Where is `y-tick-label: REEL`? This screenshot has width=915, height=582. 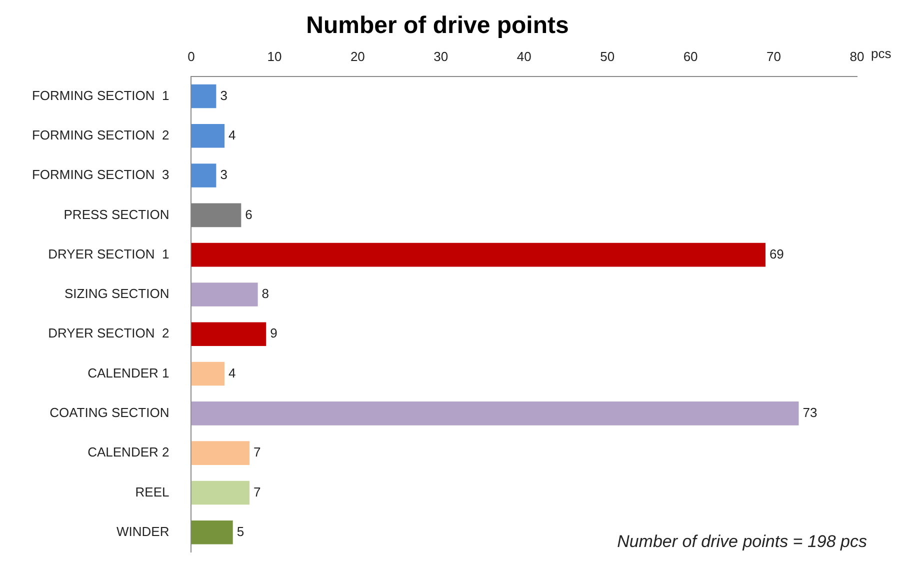 y-tick-label: REEL is located at coordinates (152, 492).